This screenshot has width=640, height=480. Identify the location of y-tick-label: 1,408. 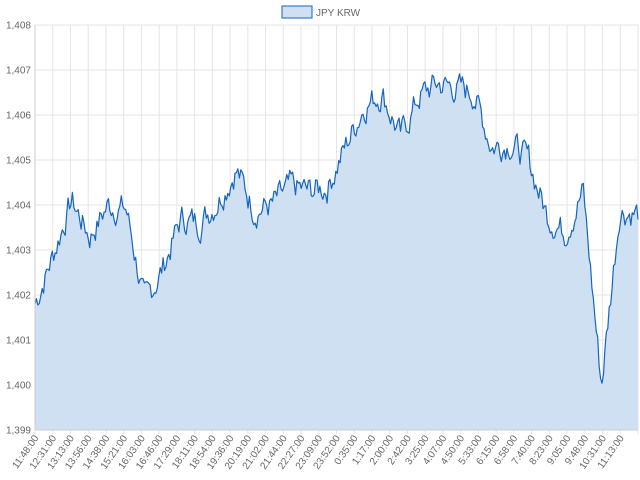
(18, 26).